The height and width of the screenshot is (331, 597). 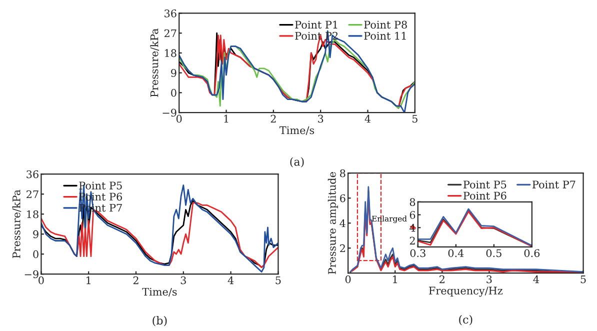 What do you see at coordinates (484, 196) in the screenshot?
I see `legend-label: Point P6` at bounding box center [484, 196].